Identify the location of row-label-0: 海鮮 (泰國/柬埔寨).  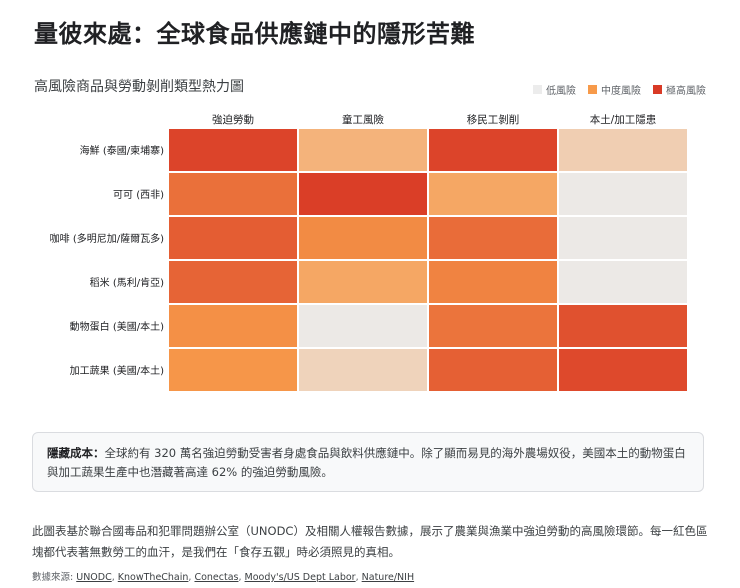
(122, 150).